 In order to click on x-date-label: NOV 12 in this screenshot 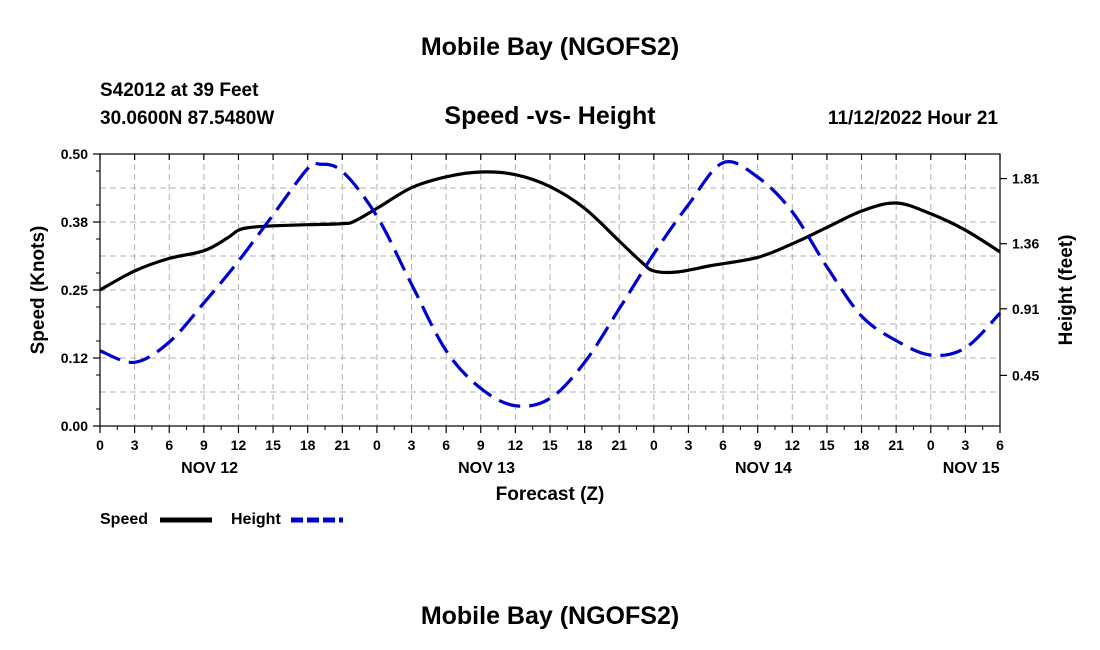, I will do `click(209, 468)`.